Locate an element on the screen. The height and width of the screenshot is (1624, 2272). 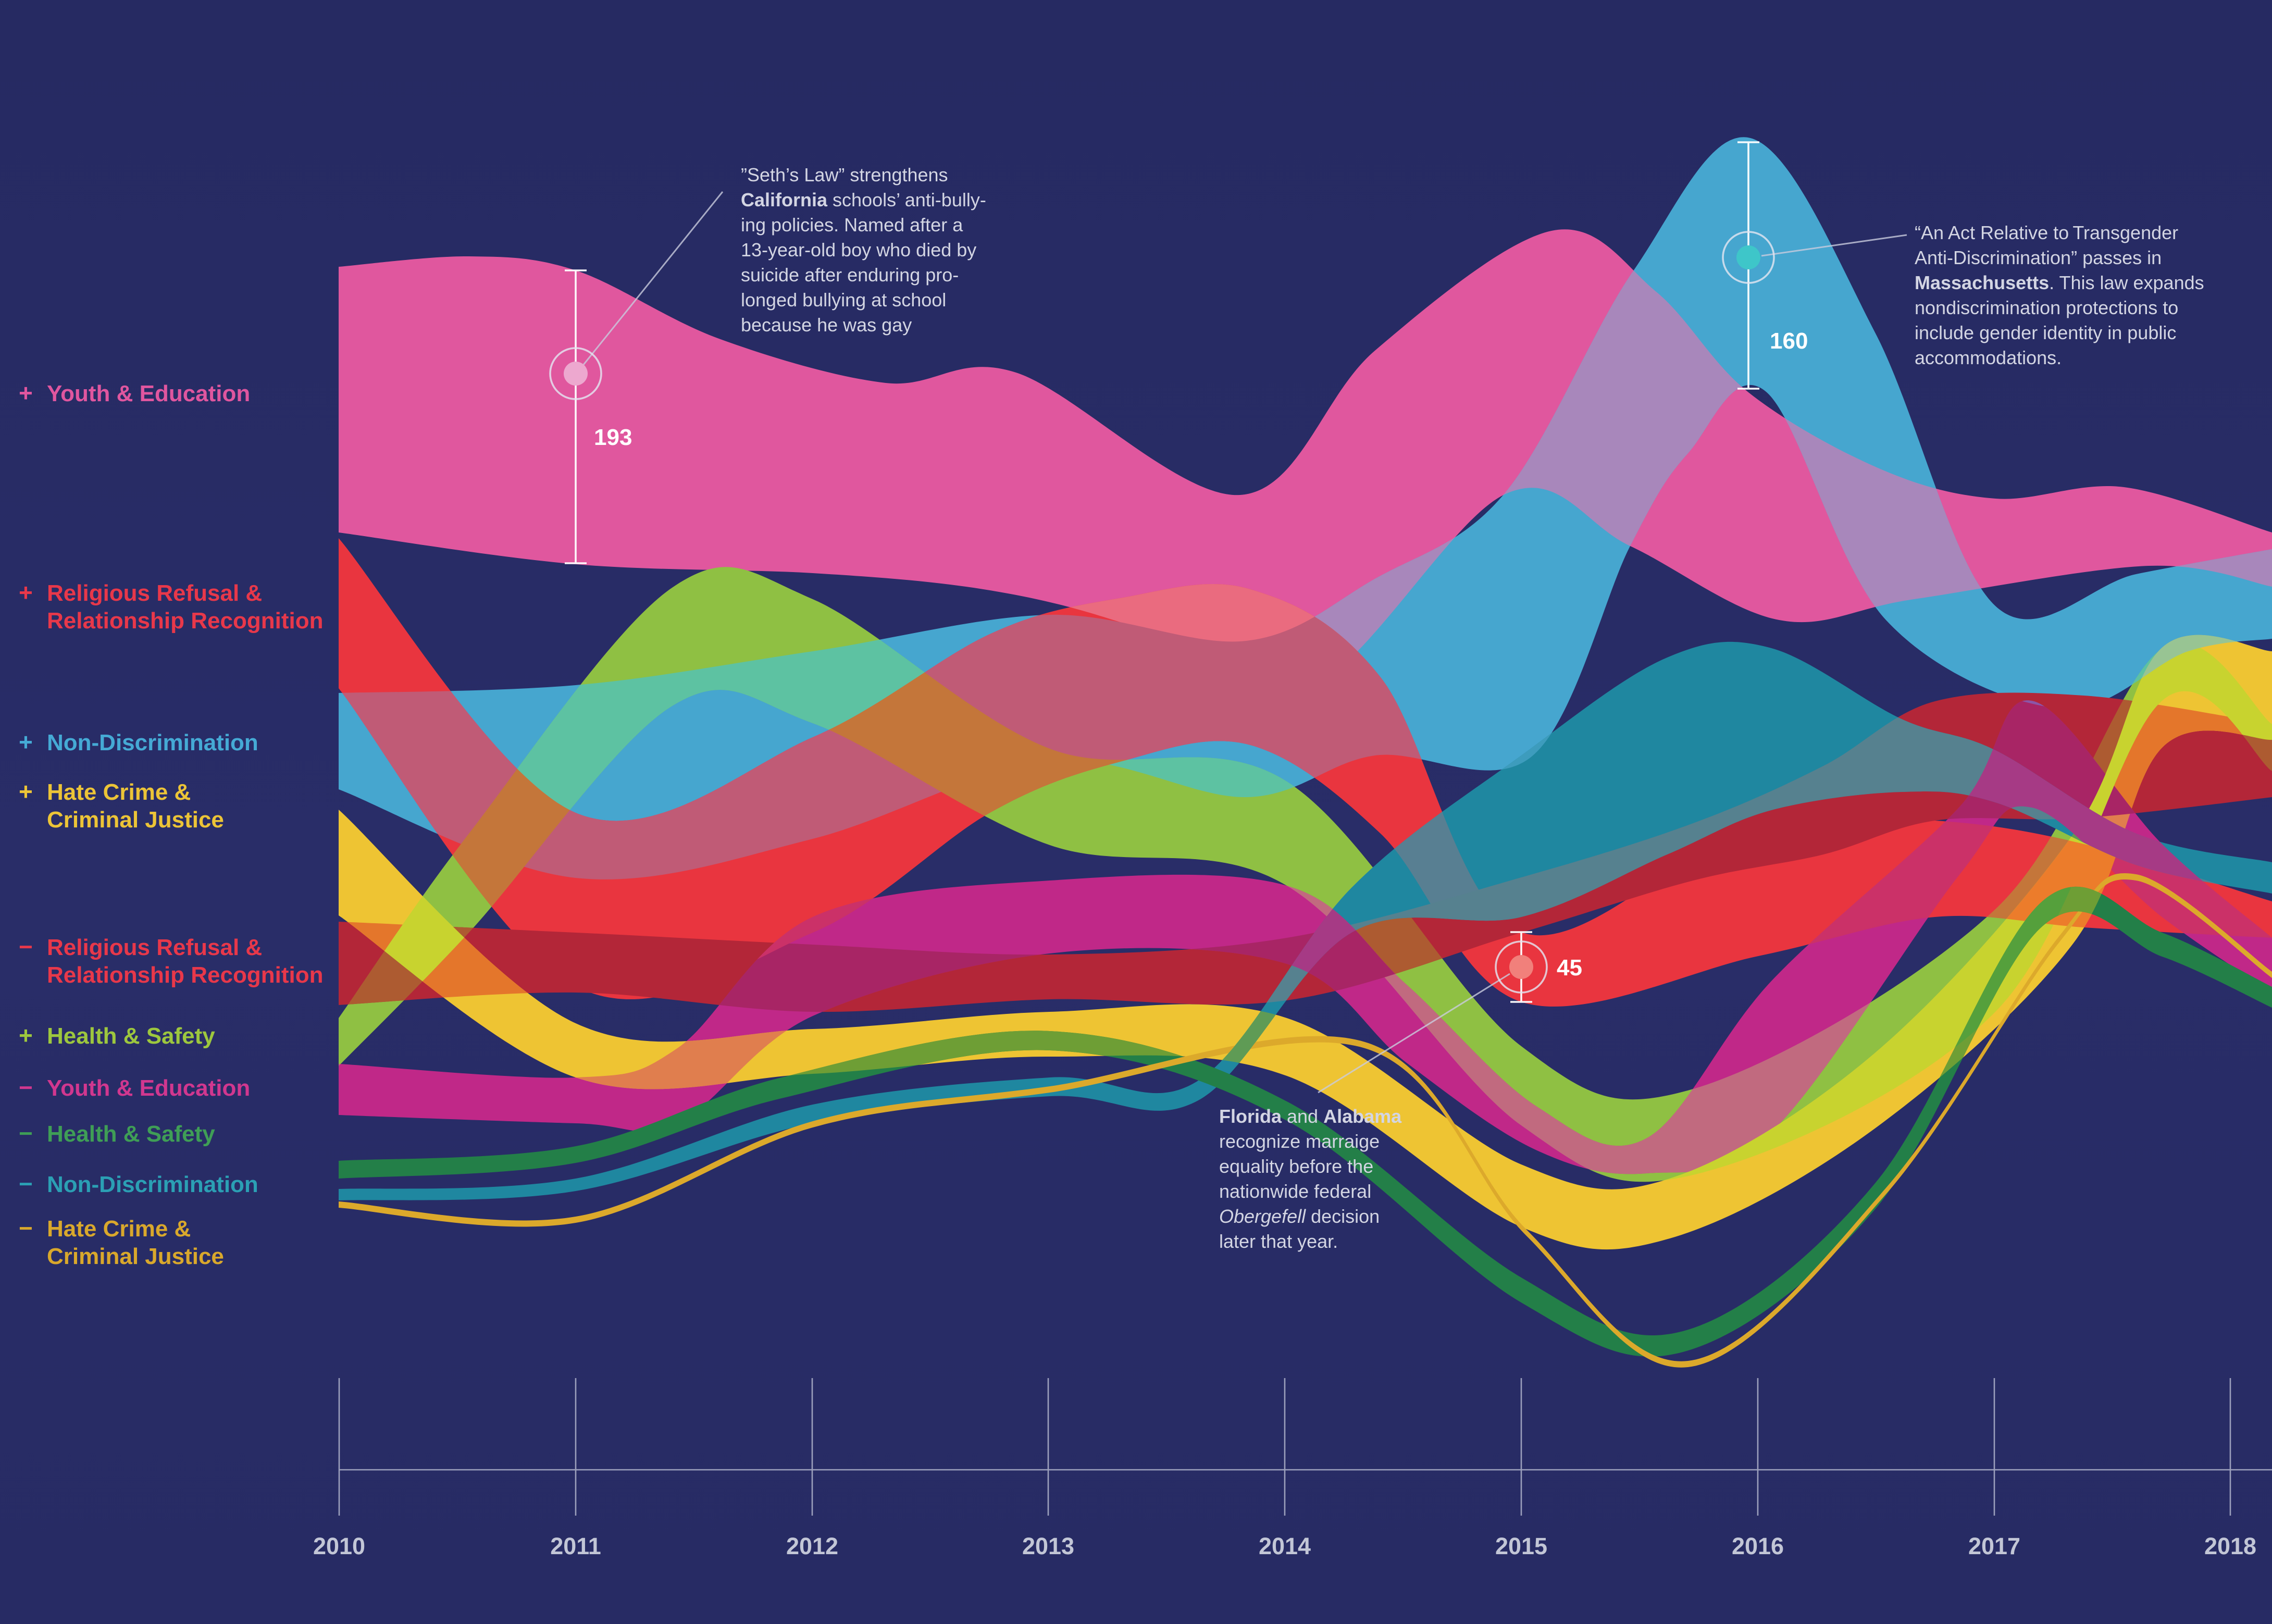
svg-text: suicide after enduring pro- is located at coordinates (850, 275).